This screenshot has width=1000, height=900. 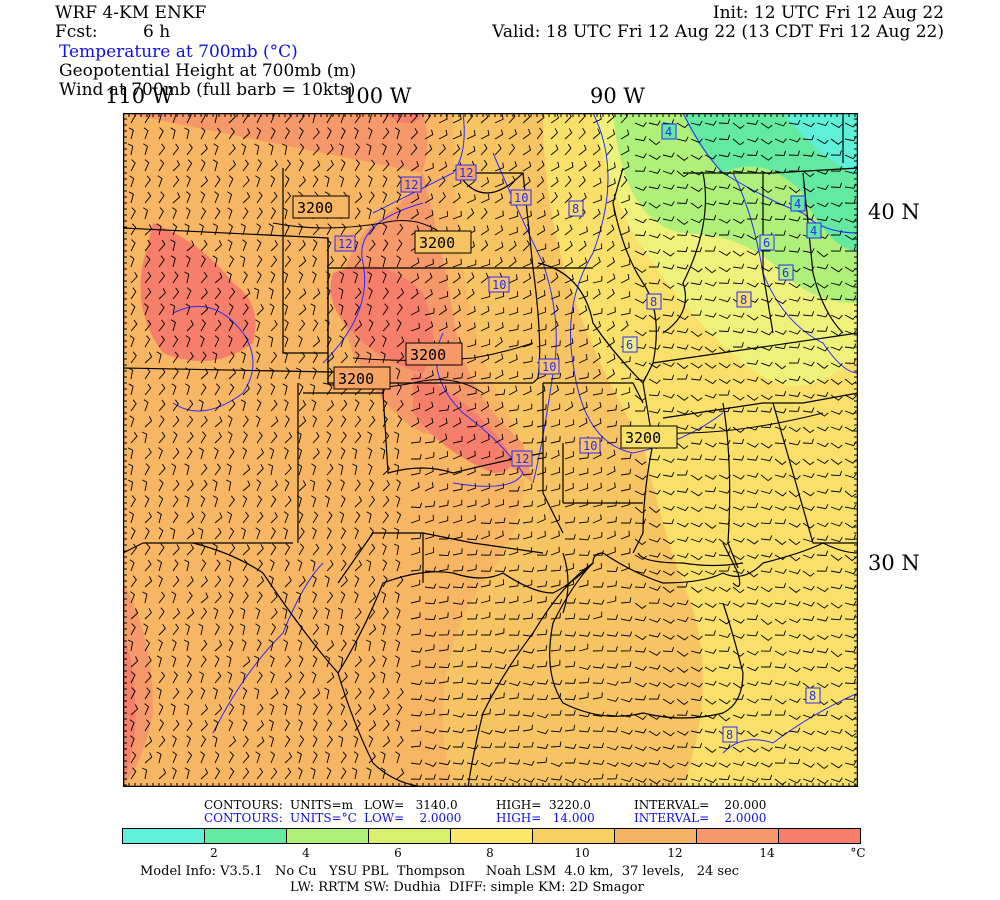 I want to click on colorbar-tick-label: 8, so click(x=490, y=853).